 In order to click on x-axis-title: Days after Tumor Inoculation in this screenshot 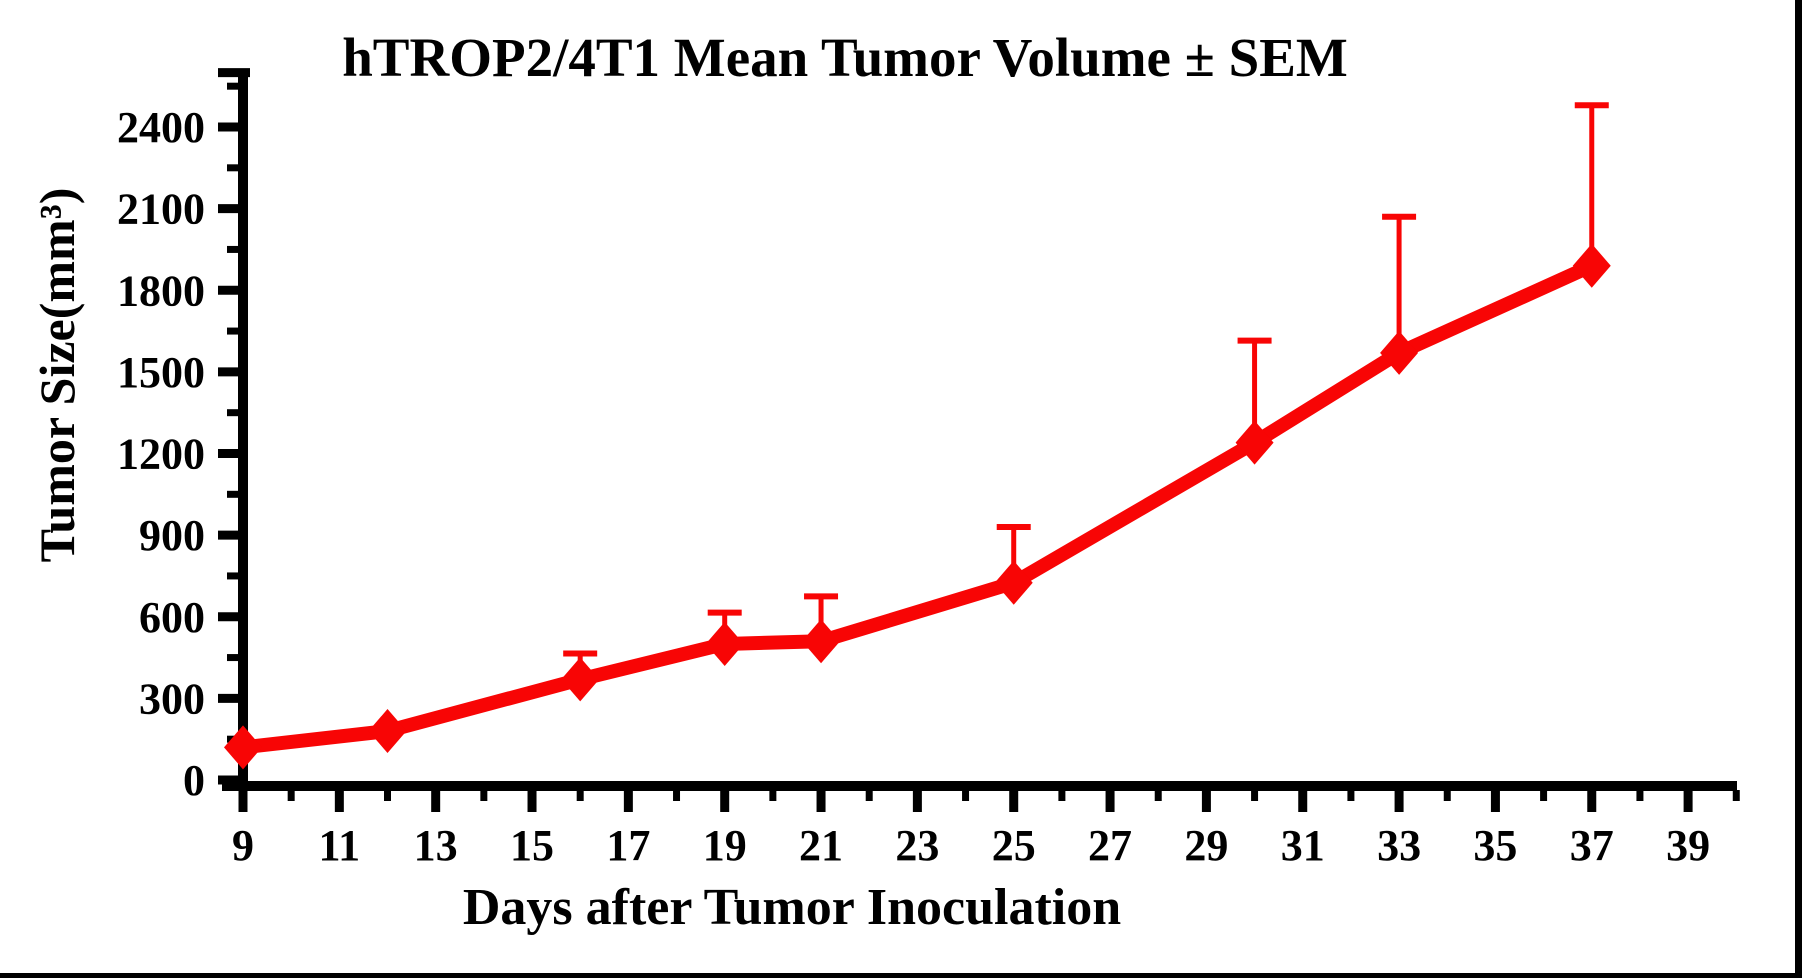, I will do `click(792, 907)`.